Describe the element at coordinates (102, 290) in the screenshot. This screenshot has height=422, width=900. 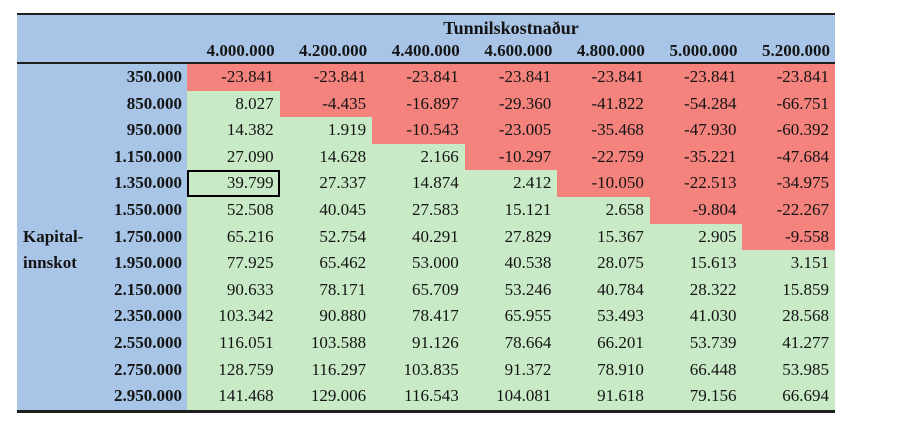
I see `row-header-cell: 2.150.000` at that location.